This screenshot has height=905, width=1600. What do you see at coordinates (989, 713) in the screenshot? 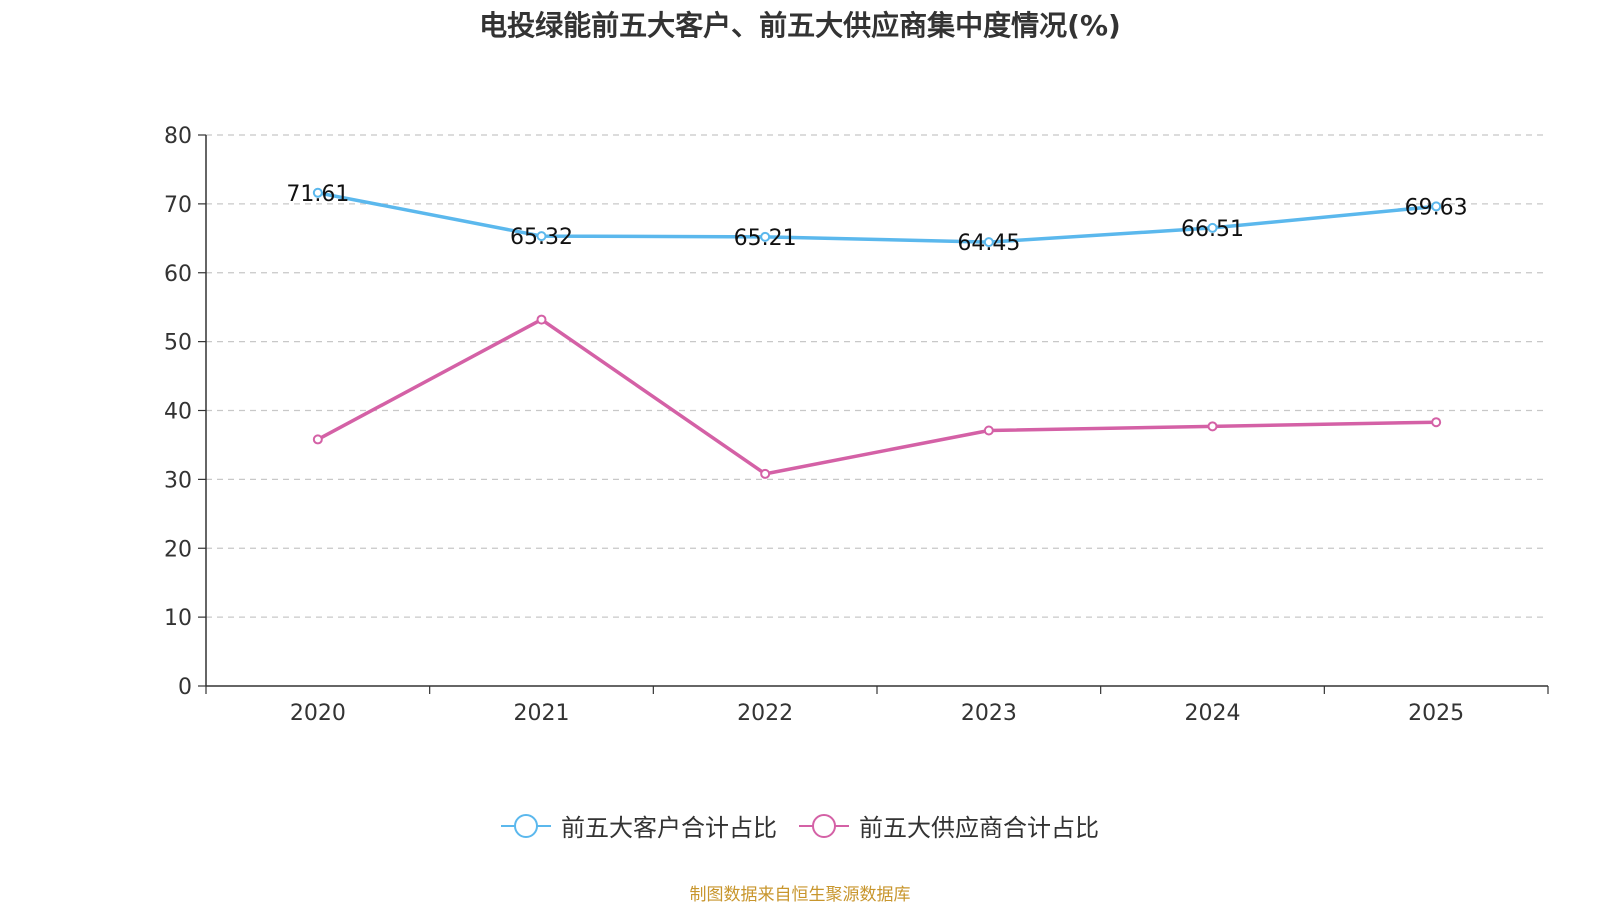
I see `x-tick-label: 2023` at bounding box center [989, 713].